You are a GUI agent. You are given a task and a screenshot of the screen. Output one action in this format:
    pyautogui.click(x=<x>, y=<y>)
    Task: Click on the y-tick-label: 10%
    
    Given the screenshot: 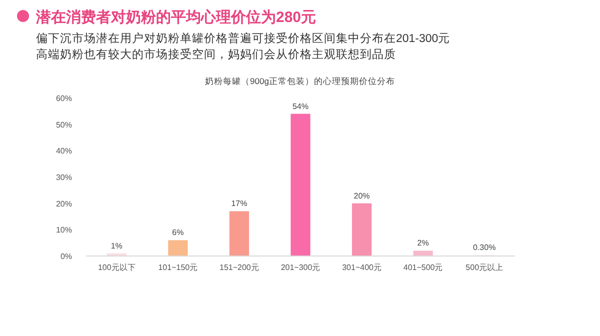 What is the action you would take?
    pyautogui.click(x=64, y=230)
    